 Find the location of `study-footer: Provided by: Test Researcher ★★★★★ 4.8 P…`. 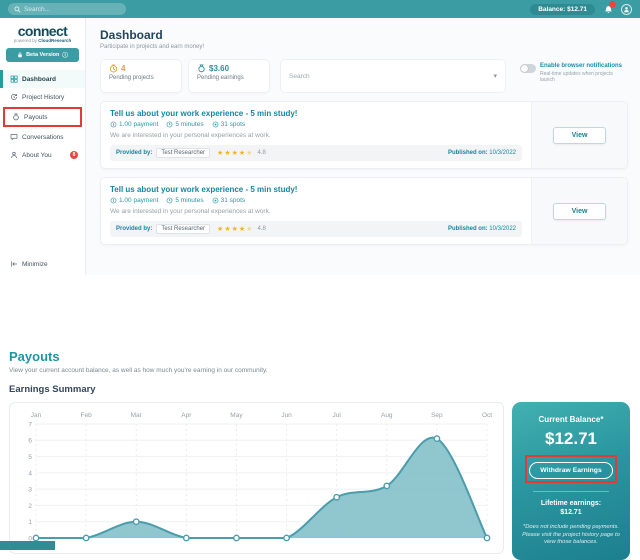

study-footer: Provided by: Test Researcher ★★★★★ 4.8 P… is located at coordinates (316, 229).